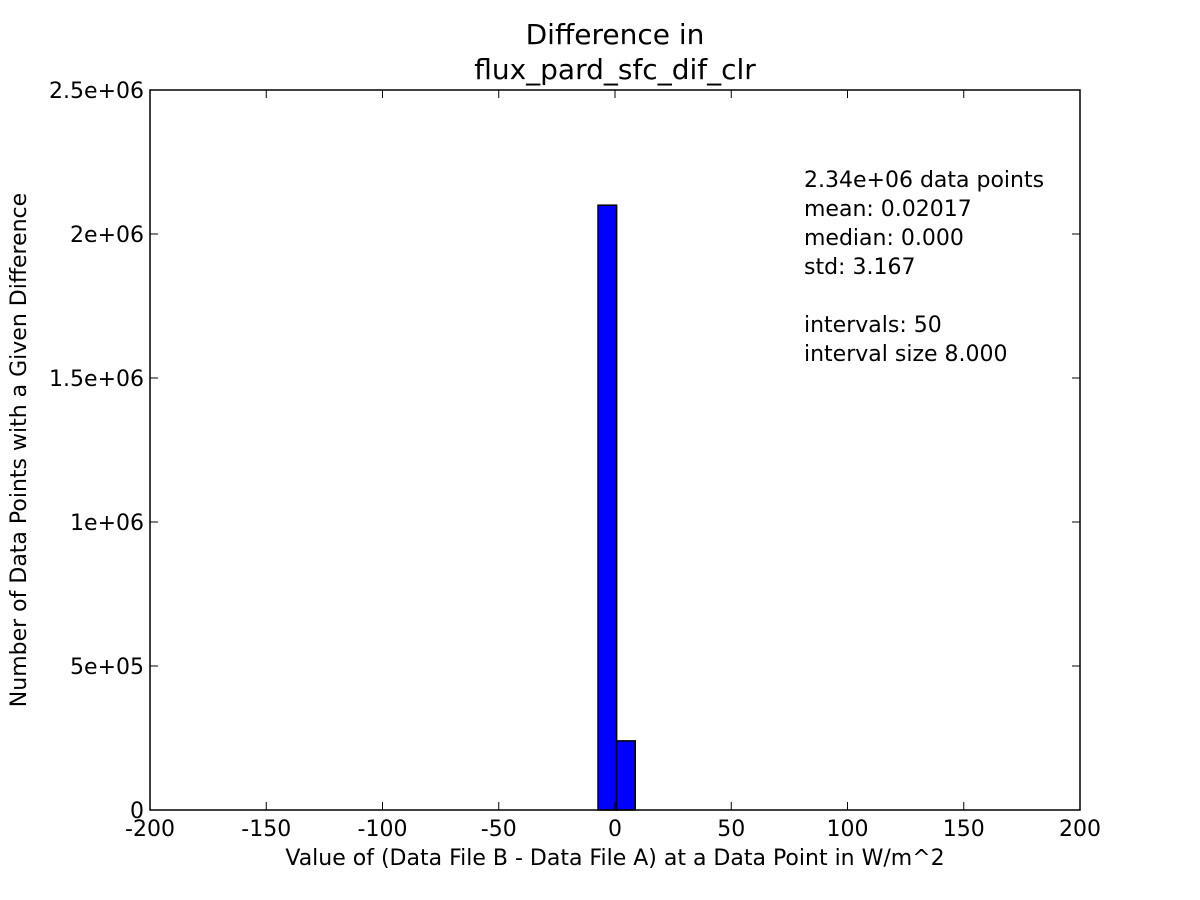 The height and width of the screenshot is (900, 1200). I want to click on x-tick-label: 50, so click(731, 829).